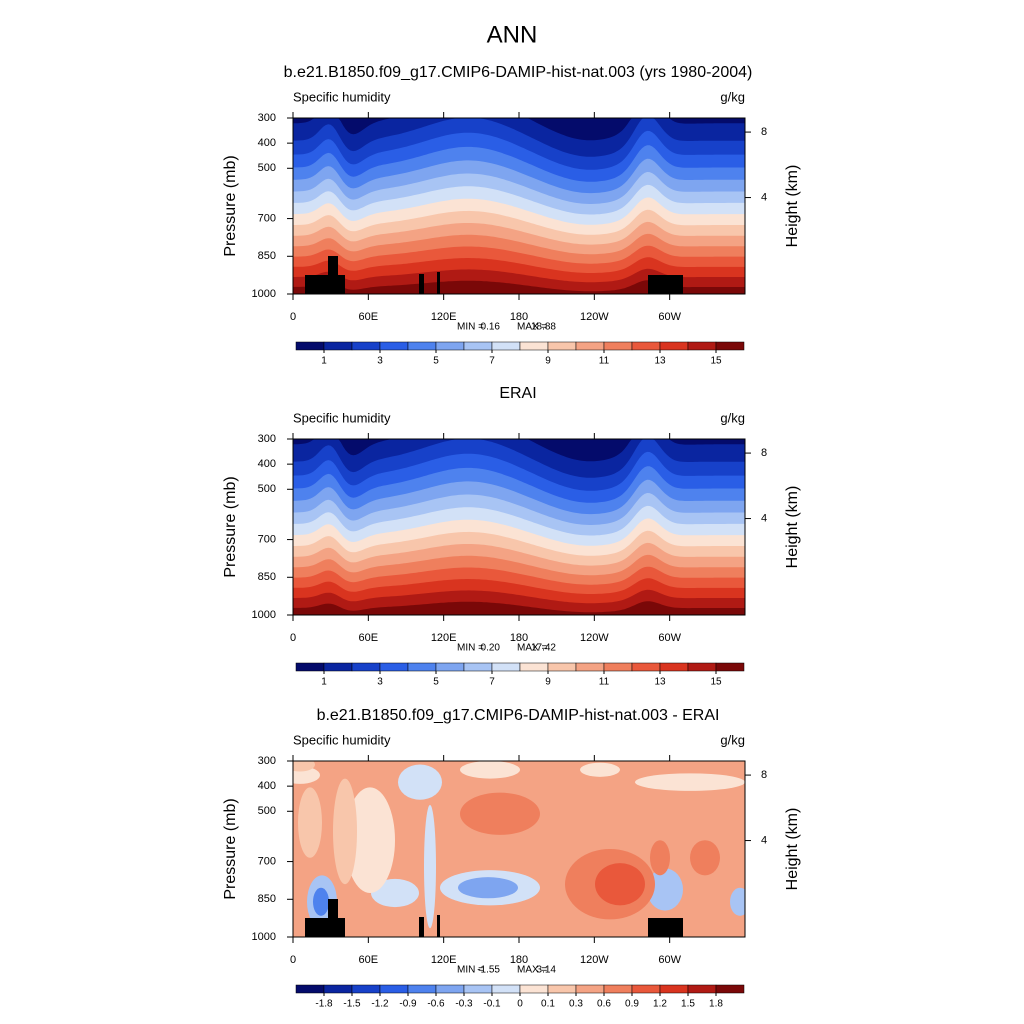 This screenshot has height=1024, width=1024. Describe the element at coordinates (408, 1004) in the screenshot. I see `colorbar-label: -0.9` at that location.